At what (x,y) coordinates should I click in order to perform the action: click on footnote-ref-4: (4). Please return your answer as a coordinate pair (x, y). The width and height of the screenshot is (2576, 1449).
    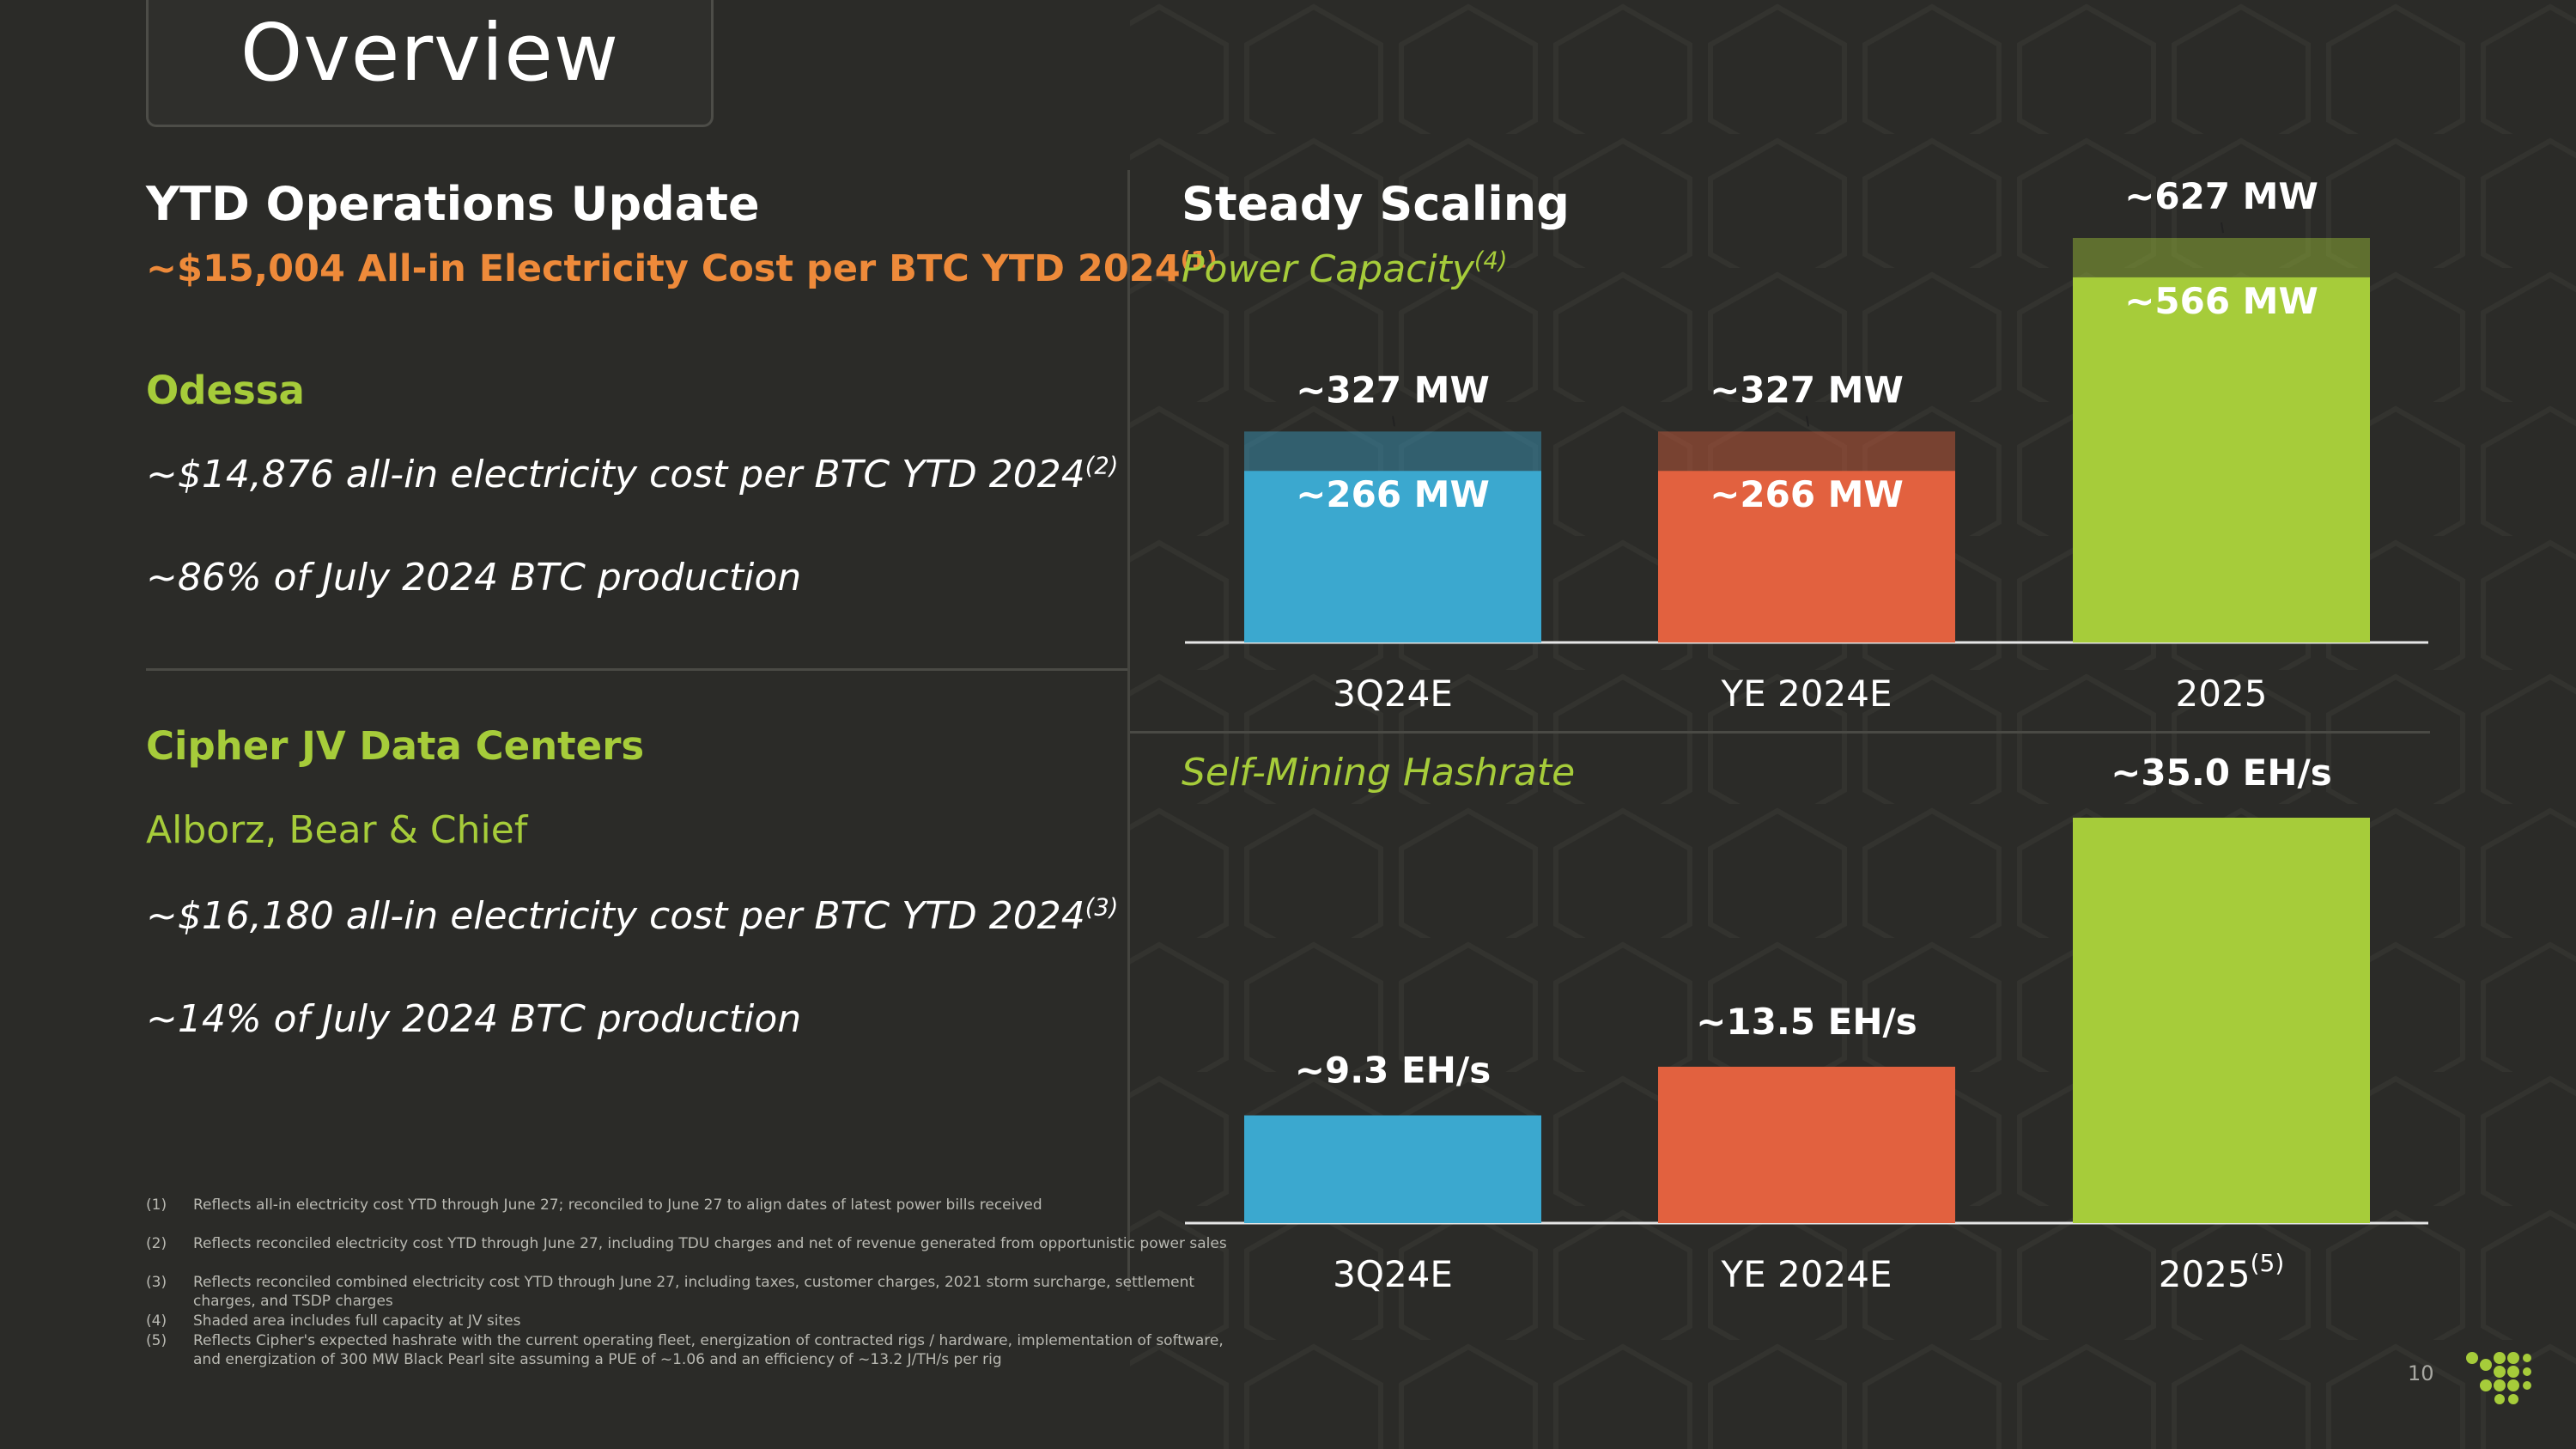
    Looking at the image, I should click on (1491, 261).